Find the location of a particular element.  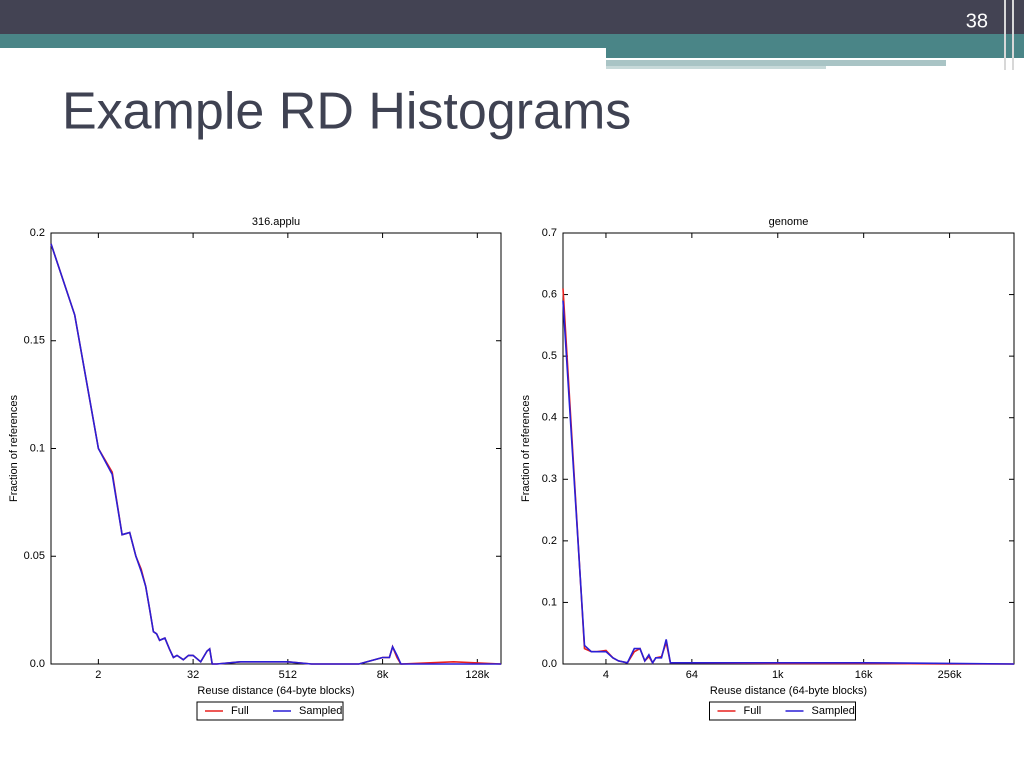

slide-title: Example RD Histograms is located at coordinates (346, 112).